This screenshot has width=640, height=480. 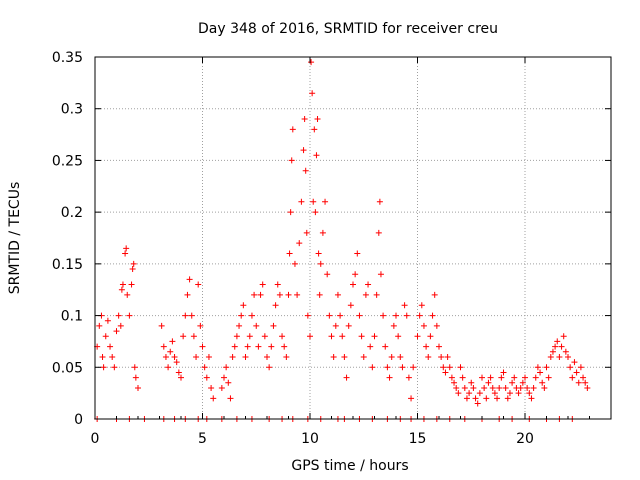 I want to click on x-tick-label: 5, so click(x=202, y=439).